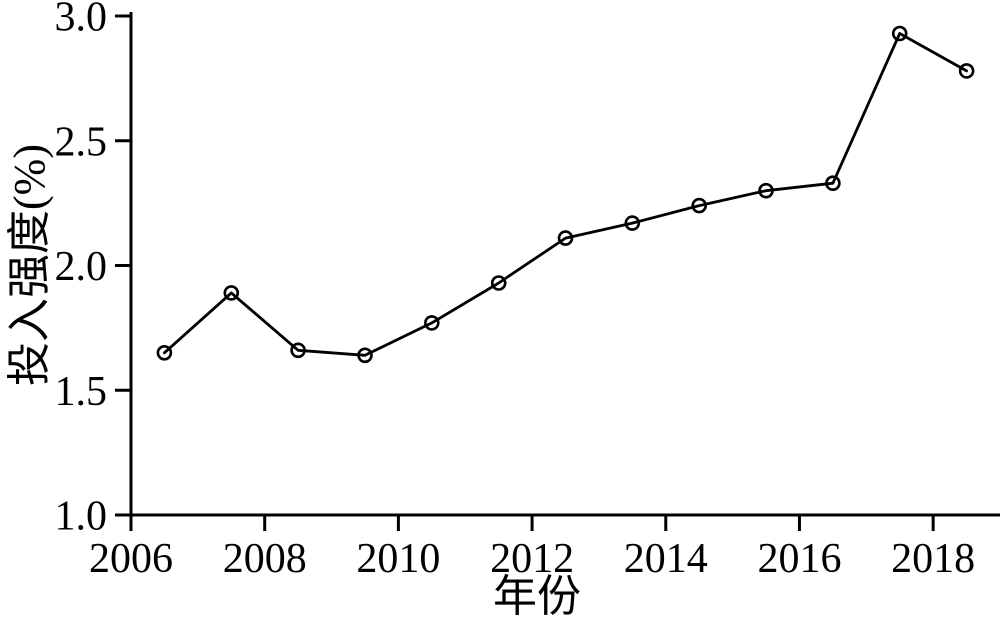 Image resolution: width=1000 pixels, height=626 pixels. What do you see at coordinates (81, 392) in the screenshot?
I see `y-tick-label: 1.5` at bounding box center [81, 392].